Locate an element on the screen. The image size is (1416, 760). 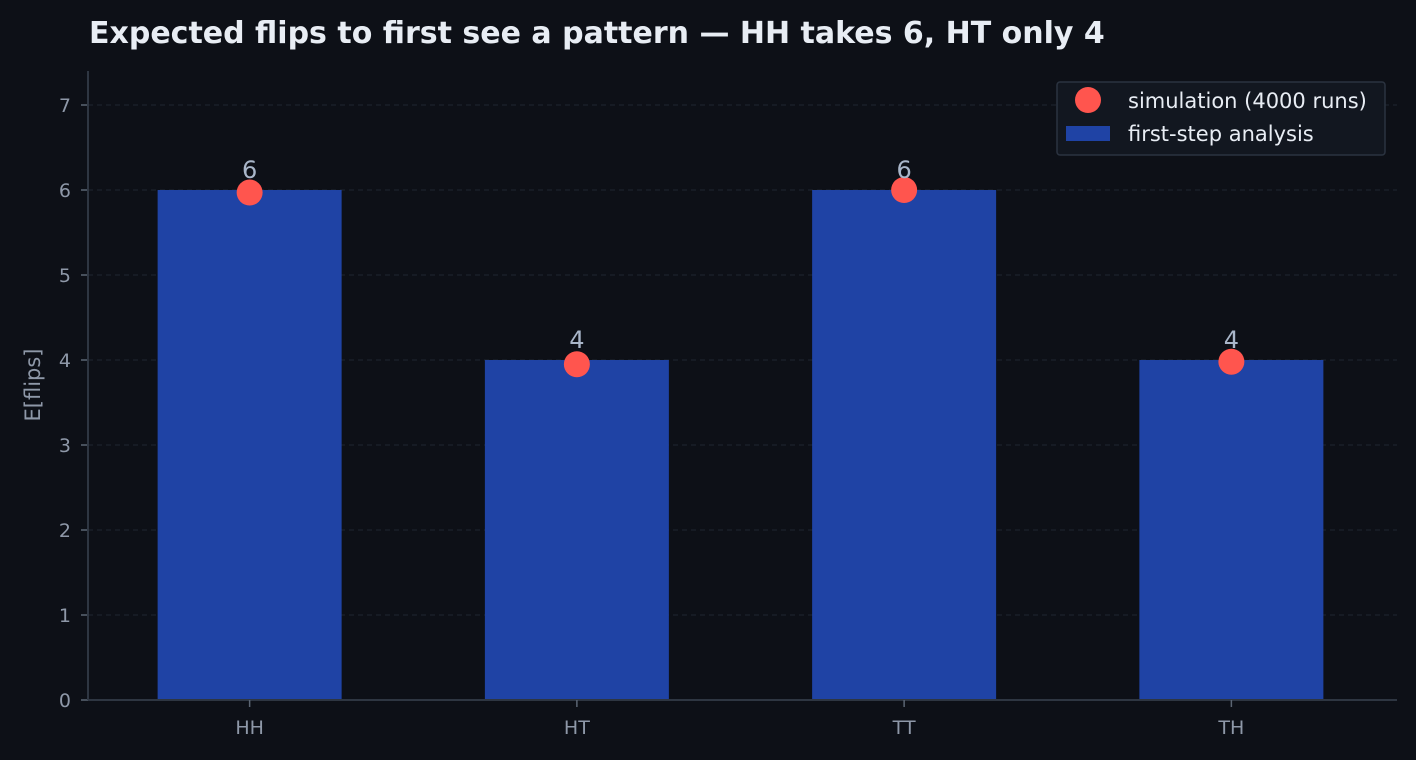
legend-label-first-step: first-step analysis is located at coordinates (1221, 134).